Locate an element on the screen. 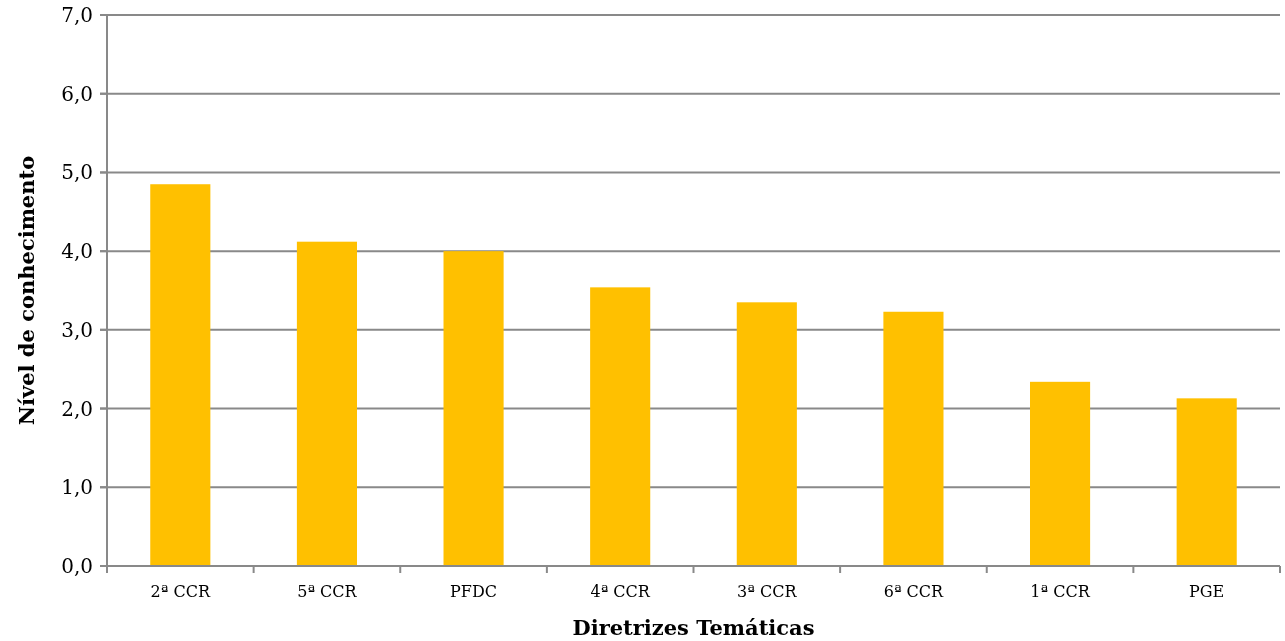 Image resolution: width=1285 pixels, height=641 pixels. y-tick-label: 4,0 is located at coordinates (77, 251).